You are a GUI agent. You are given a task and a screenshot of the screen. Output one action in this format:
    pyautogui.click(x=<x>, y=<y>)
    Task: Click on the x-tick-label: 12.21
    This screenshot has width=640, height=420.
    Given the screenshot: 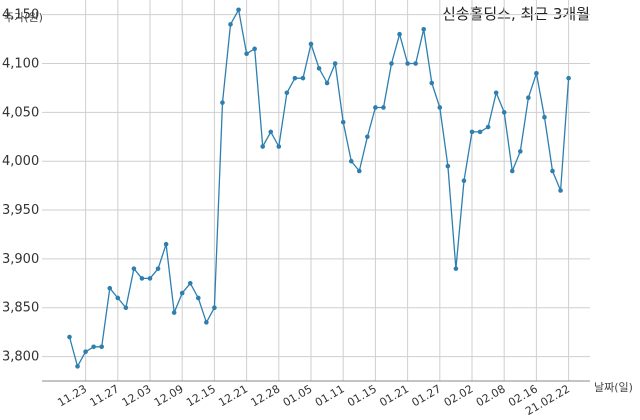 What is the action you would take?
    pyautogui.click(x=233, y=395)
    